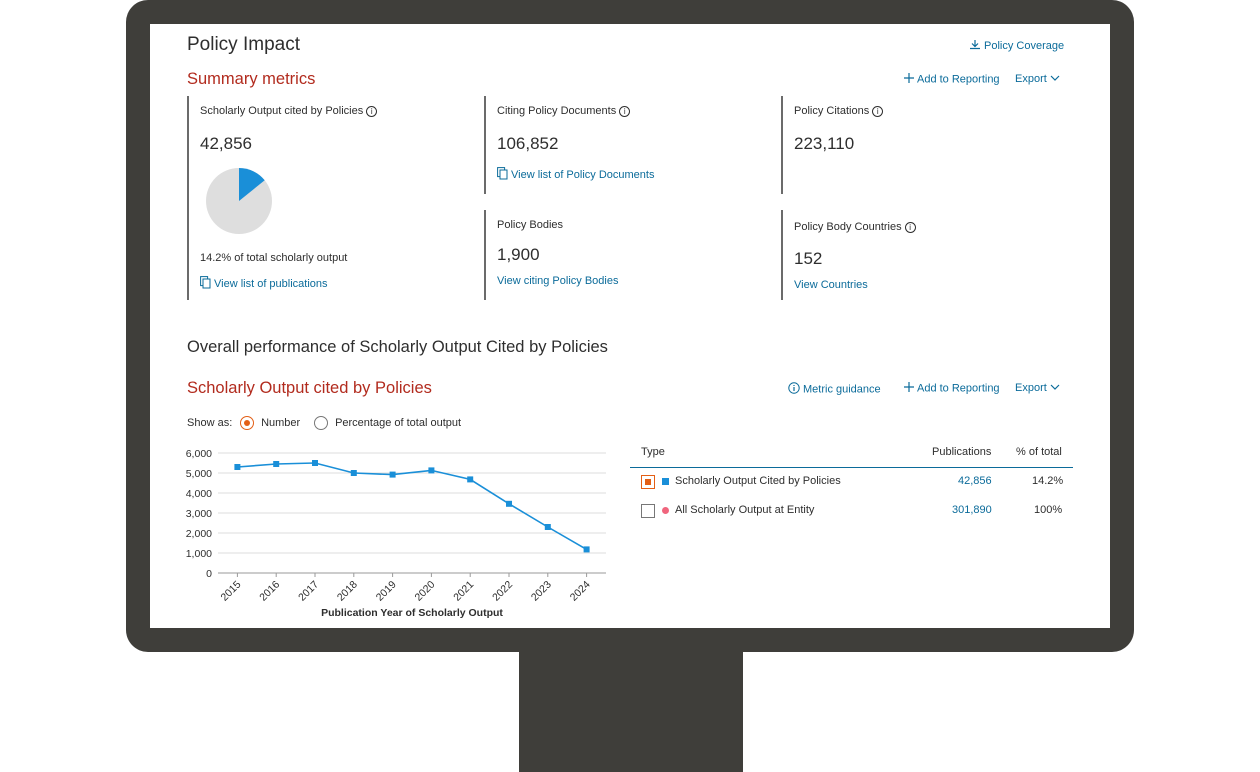 The width and height of the screenshot is (1260, 772). I want to click on row-pct: 100%, so click(1048, 510).